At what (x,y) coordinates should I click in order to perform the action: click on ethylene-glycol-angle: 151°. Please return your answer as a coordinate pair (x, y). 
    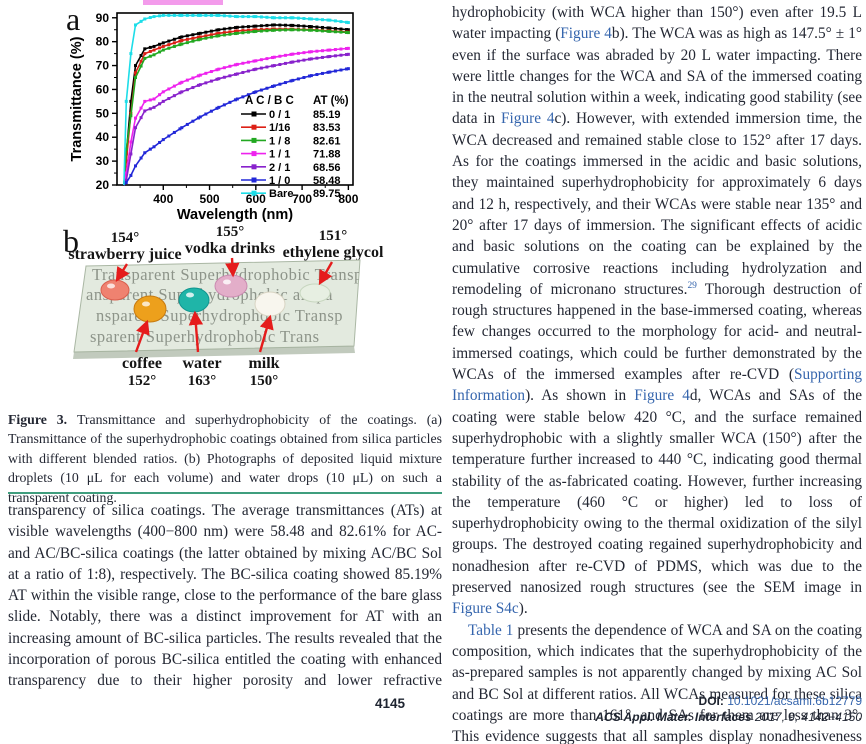
    Looking at the image, I should click on (333, 236).